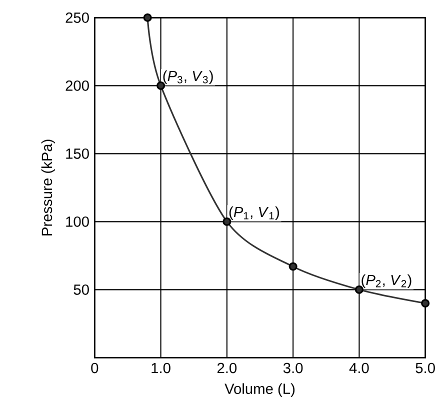 The height and width of the screenshot is (411, 440). What do you see at coordinates (48, 188) in the screenshot?
I see `y-axis-title: Pressure (kPa)` at bounding box center [48, 188].